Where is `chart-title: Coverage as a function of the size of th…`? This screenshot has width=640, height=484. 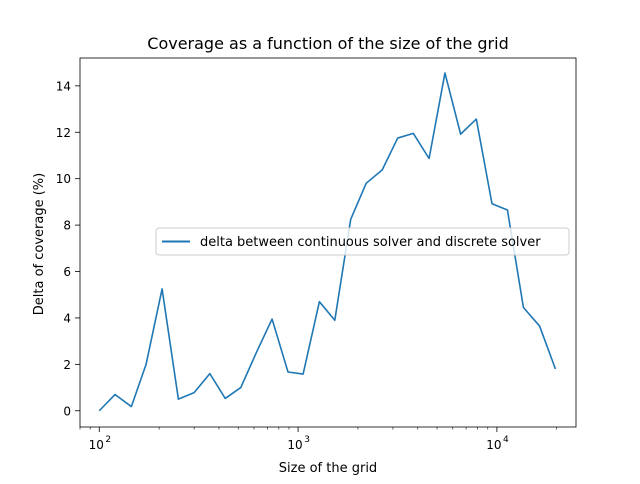 chart-title: Coverage as a function of the size of th… is located at coordinates (327, 43).